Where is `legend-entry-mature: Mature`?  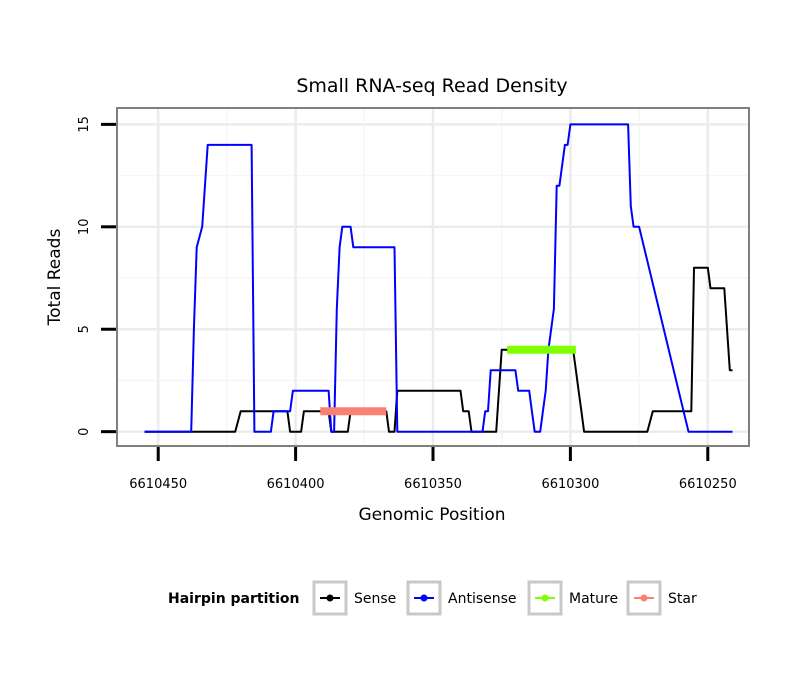 legend-entry-mature: Mature is located at coordinates (572, 598).